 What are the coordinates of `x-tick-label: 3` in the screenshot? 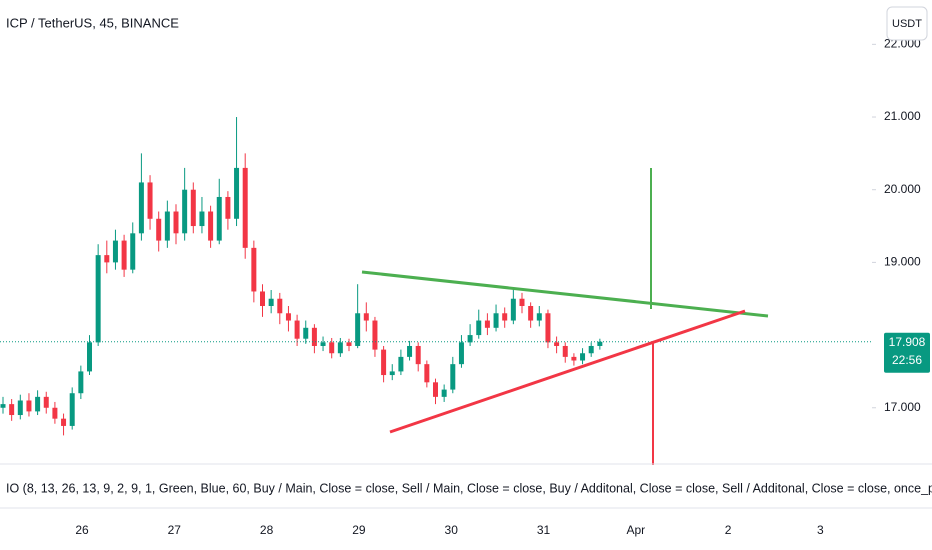 It's located at (820, 530).